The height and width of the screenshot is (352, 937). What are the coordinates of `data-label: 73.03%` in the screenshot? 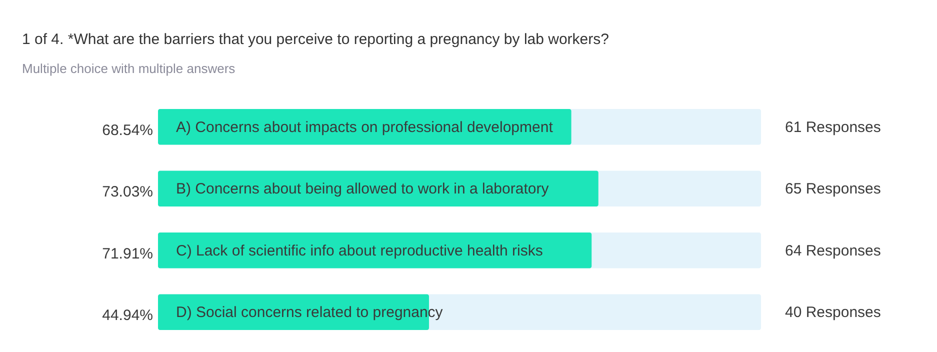 It's located at (127, 192).